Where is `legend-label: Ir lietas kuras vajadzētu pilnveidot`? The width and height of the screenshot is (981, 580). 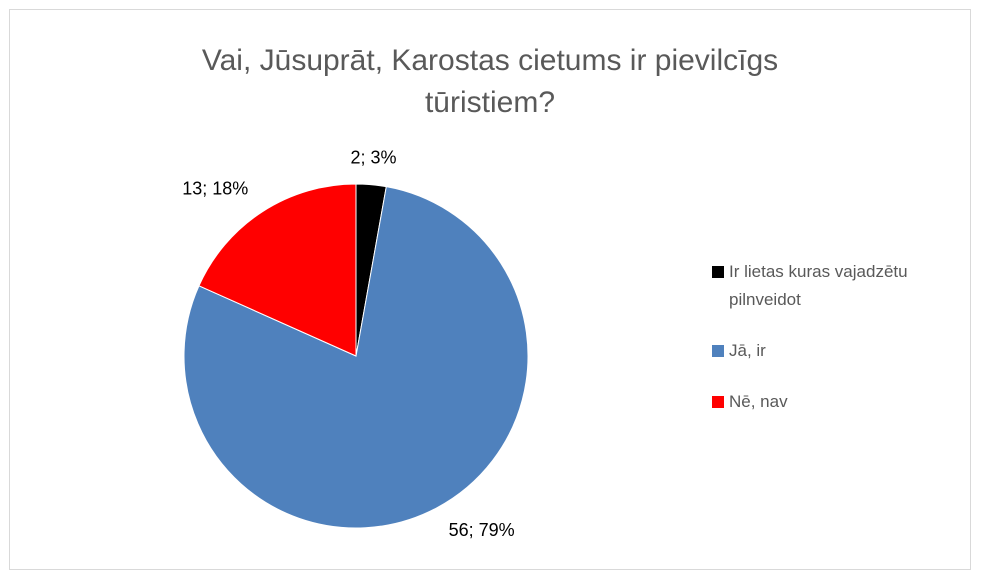 legend-label: Ir lietas kuras vajadzētu pilnveidot is located at coordinates (818, 285).